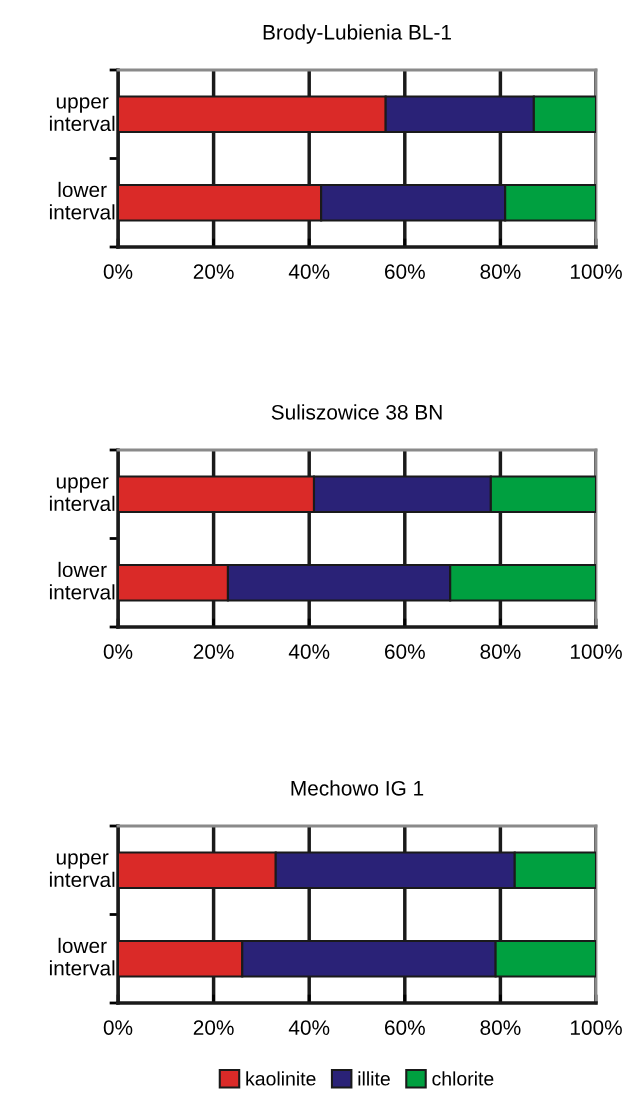 This screenshot has height=1113, width=630. What do you see at coordinates (281, 1078) in the screenshot?
I see `legend-label: kaolinite` at bounding box center [281, 1078].